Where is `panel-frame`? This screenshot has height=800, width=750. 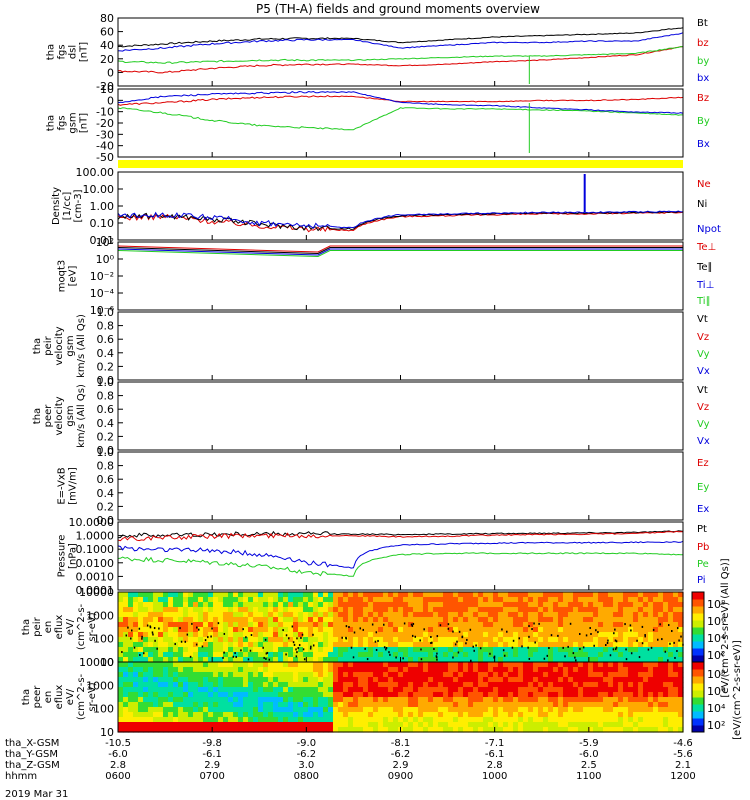
panel-frame is located at coordinates (400, 556).